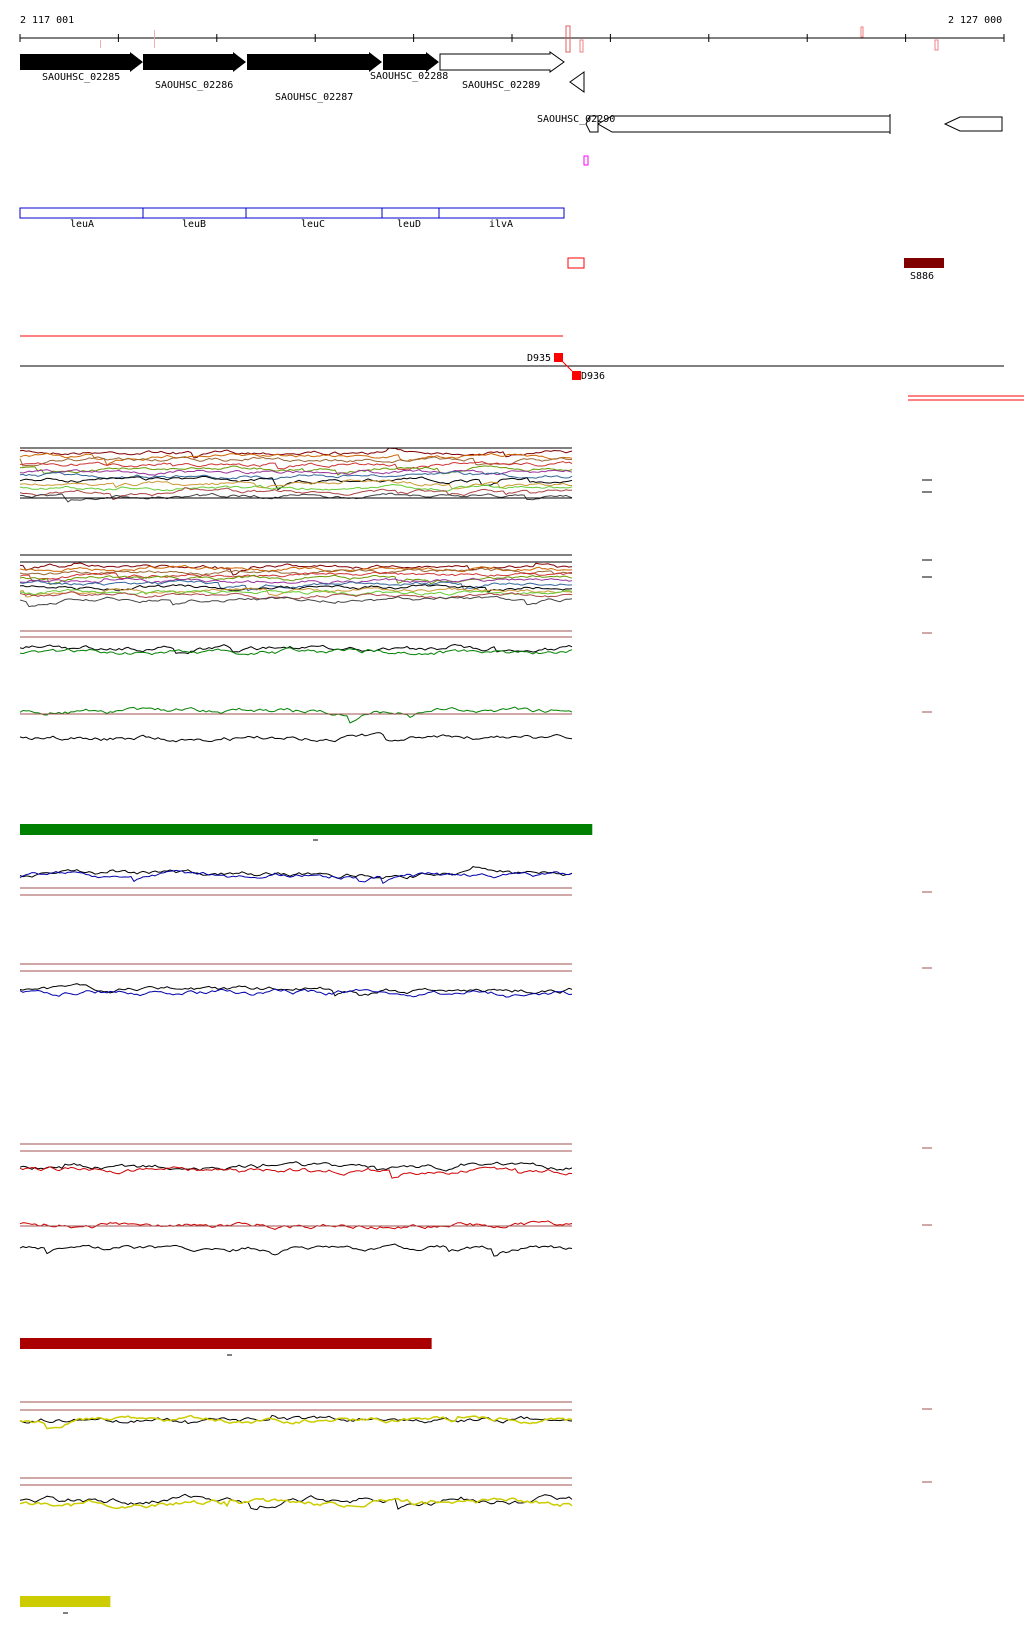 Image resolution: width=1024 pixels, height=1640 pixels. I want to click on marker-link, so click(567, 366).